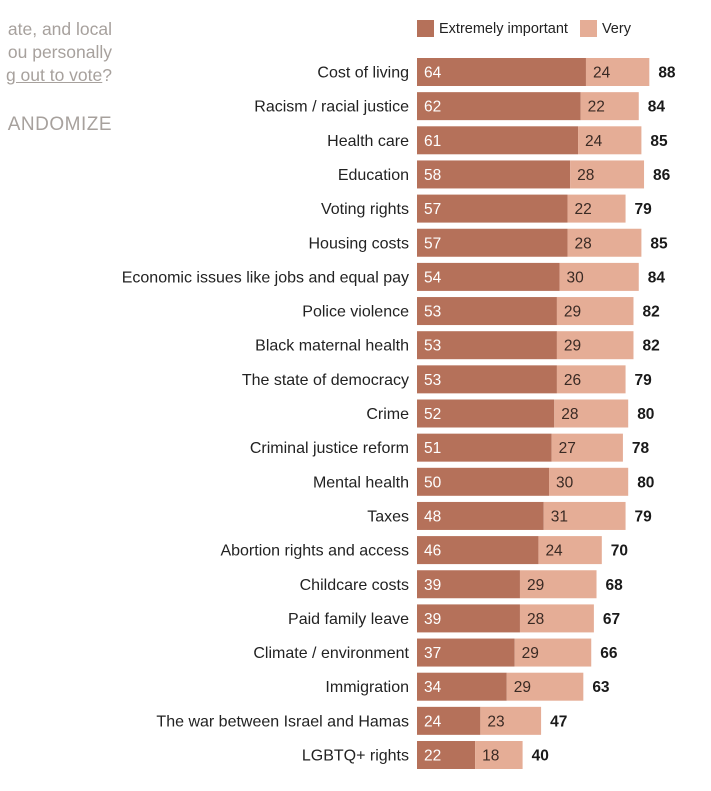 The width and height of the screenshot is (711, 791). I want to click on category-label: Climate / environment, so click(331, 653).